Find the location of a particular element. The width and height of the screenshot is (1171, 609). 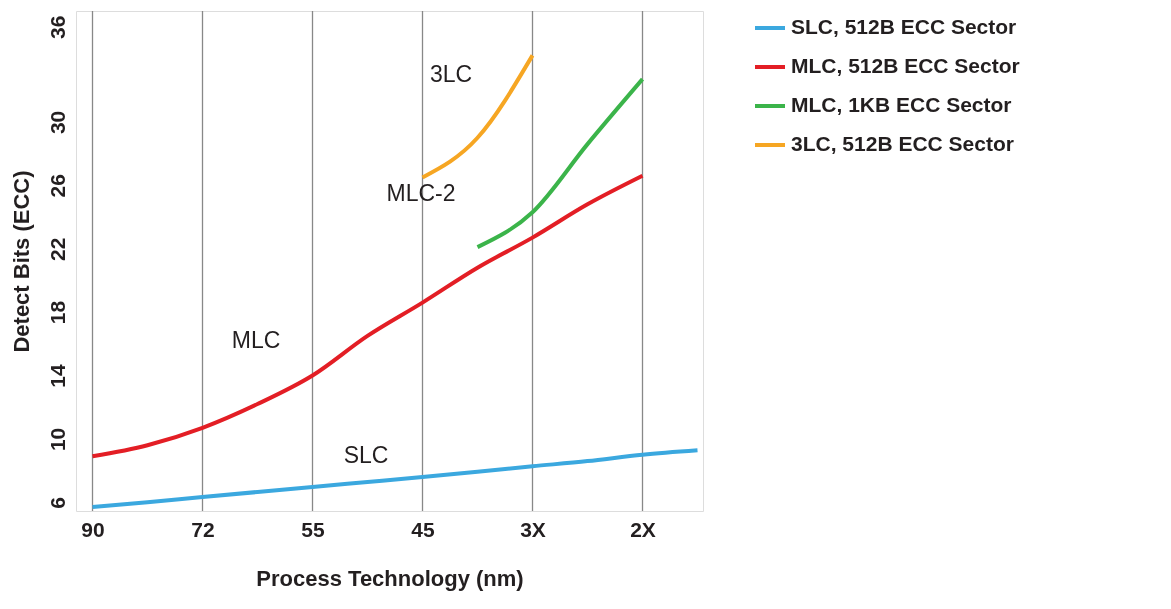

annotation: MLC is located at coordinates (256, 340).